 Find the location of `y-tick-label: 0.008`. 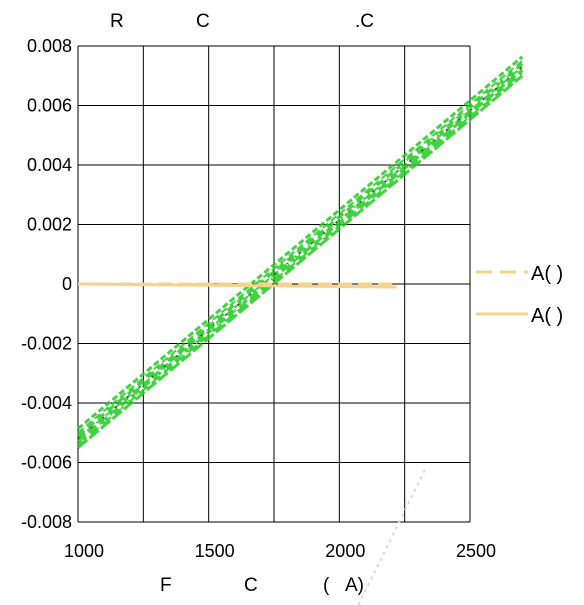

y-tick-label: 0.008 is located at coordinates (49, 46).